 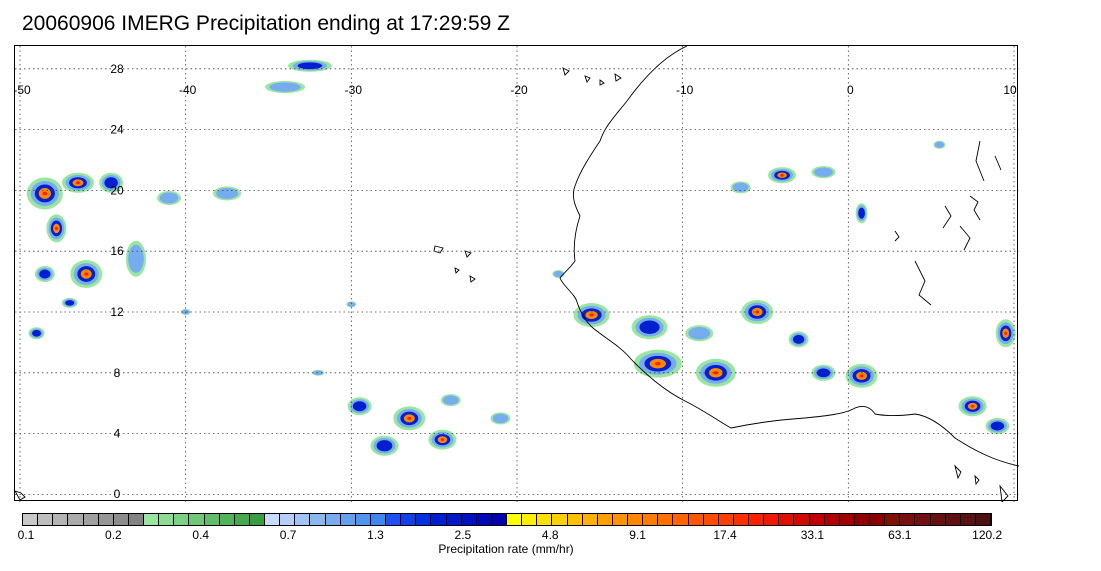 What do you see at coordinates (117, 434) in the screenshot?
I see `latitude-label-6: 4` at bounding box center [117, 434].